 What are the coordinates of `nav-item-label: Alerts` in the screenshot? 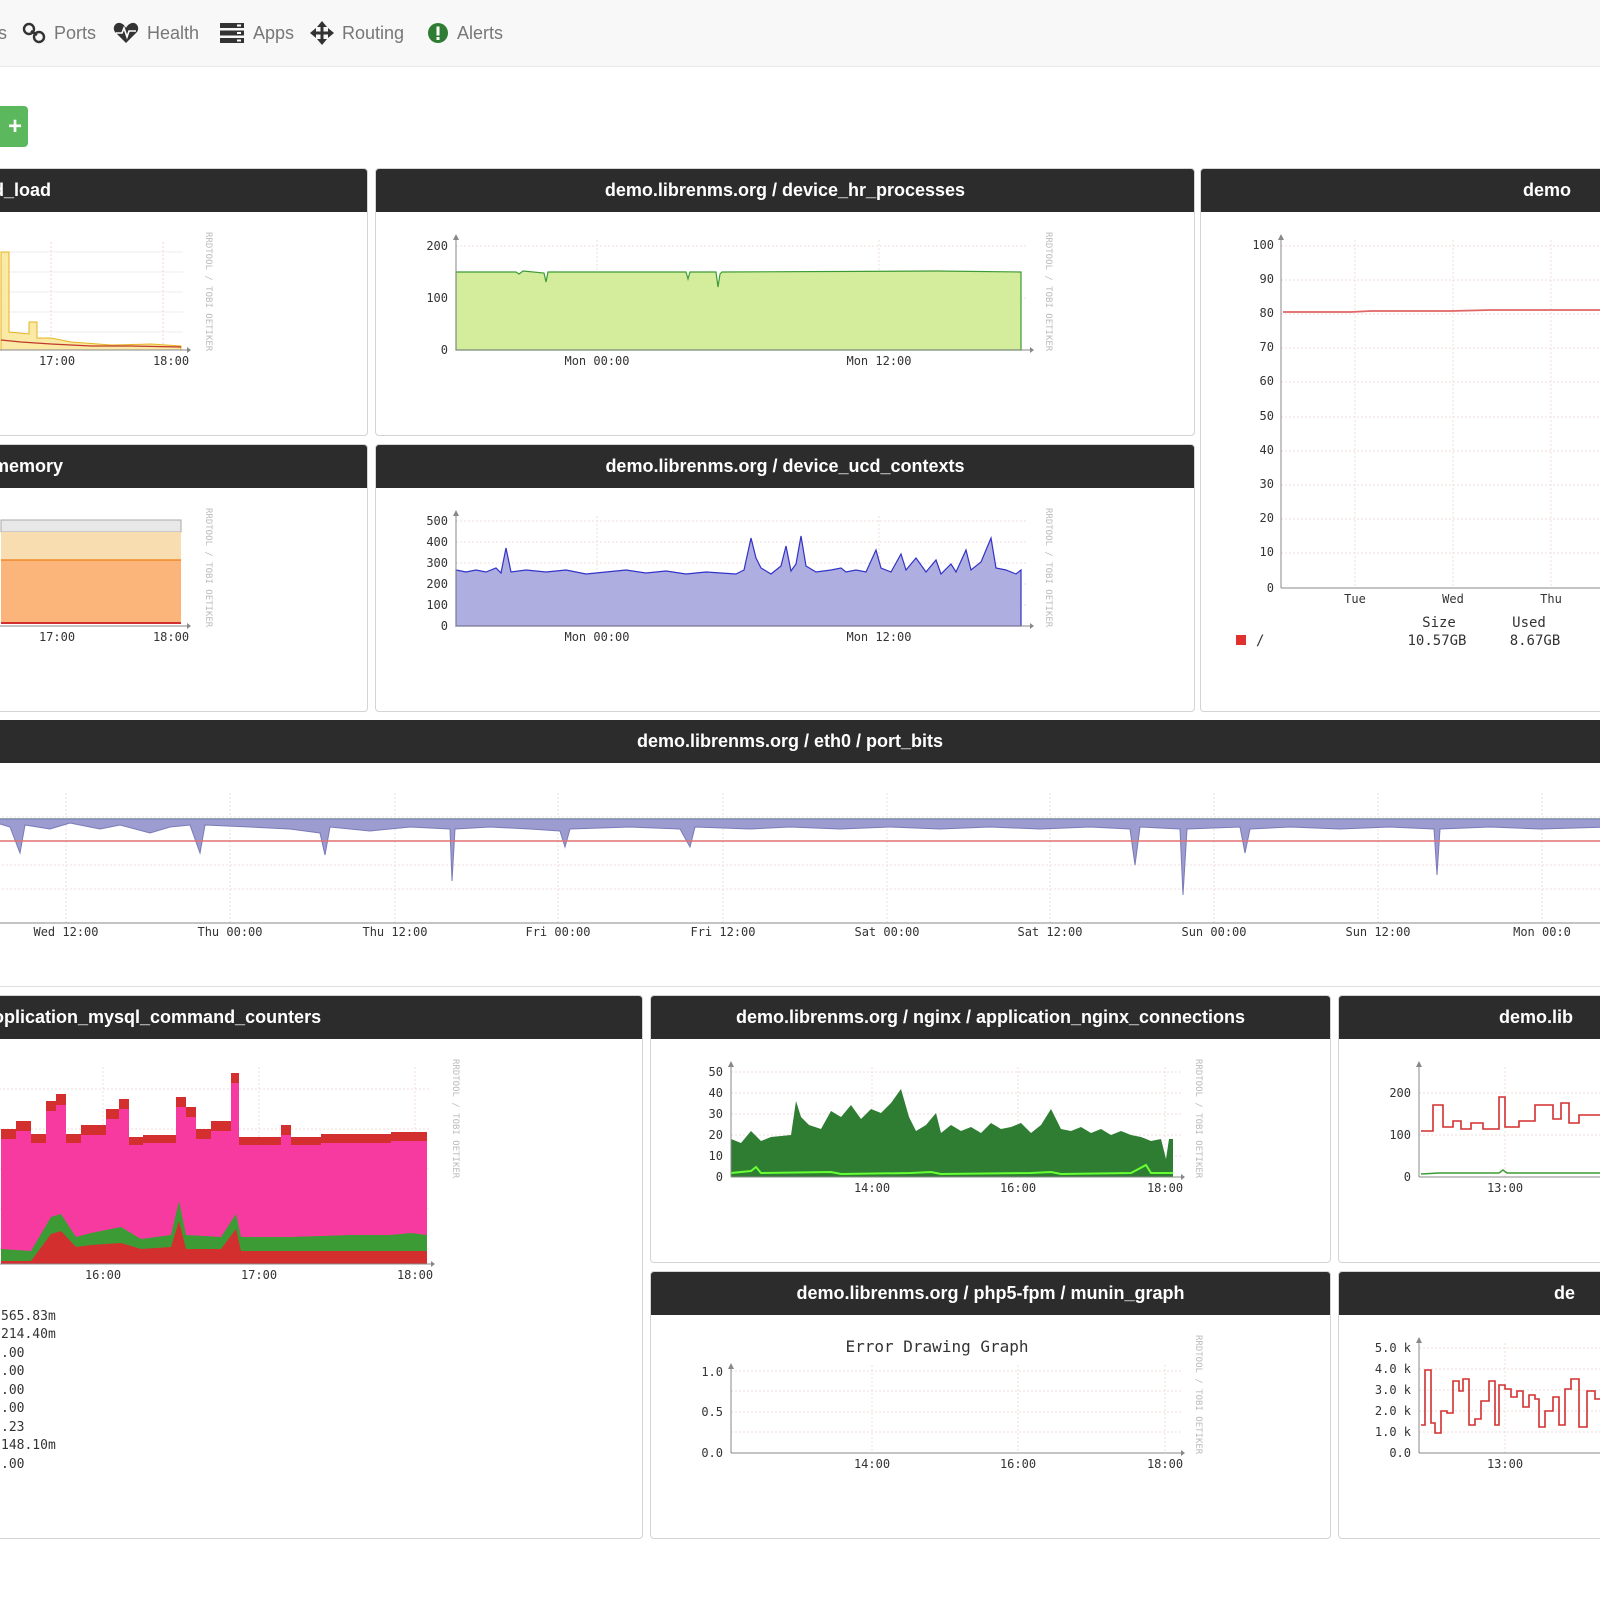 It's located at (480, 32).